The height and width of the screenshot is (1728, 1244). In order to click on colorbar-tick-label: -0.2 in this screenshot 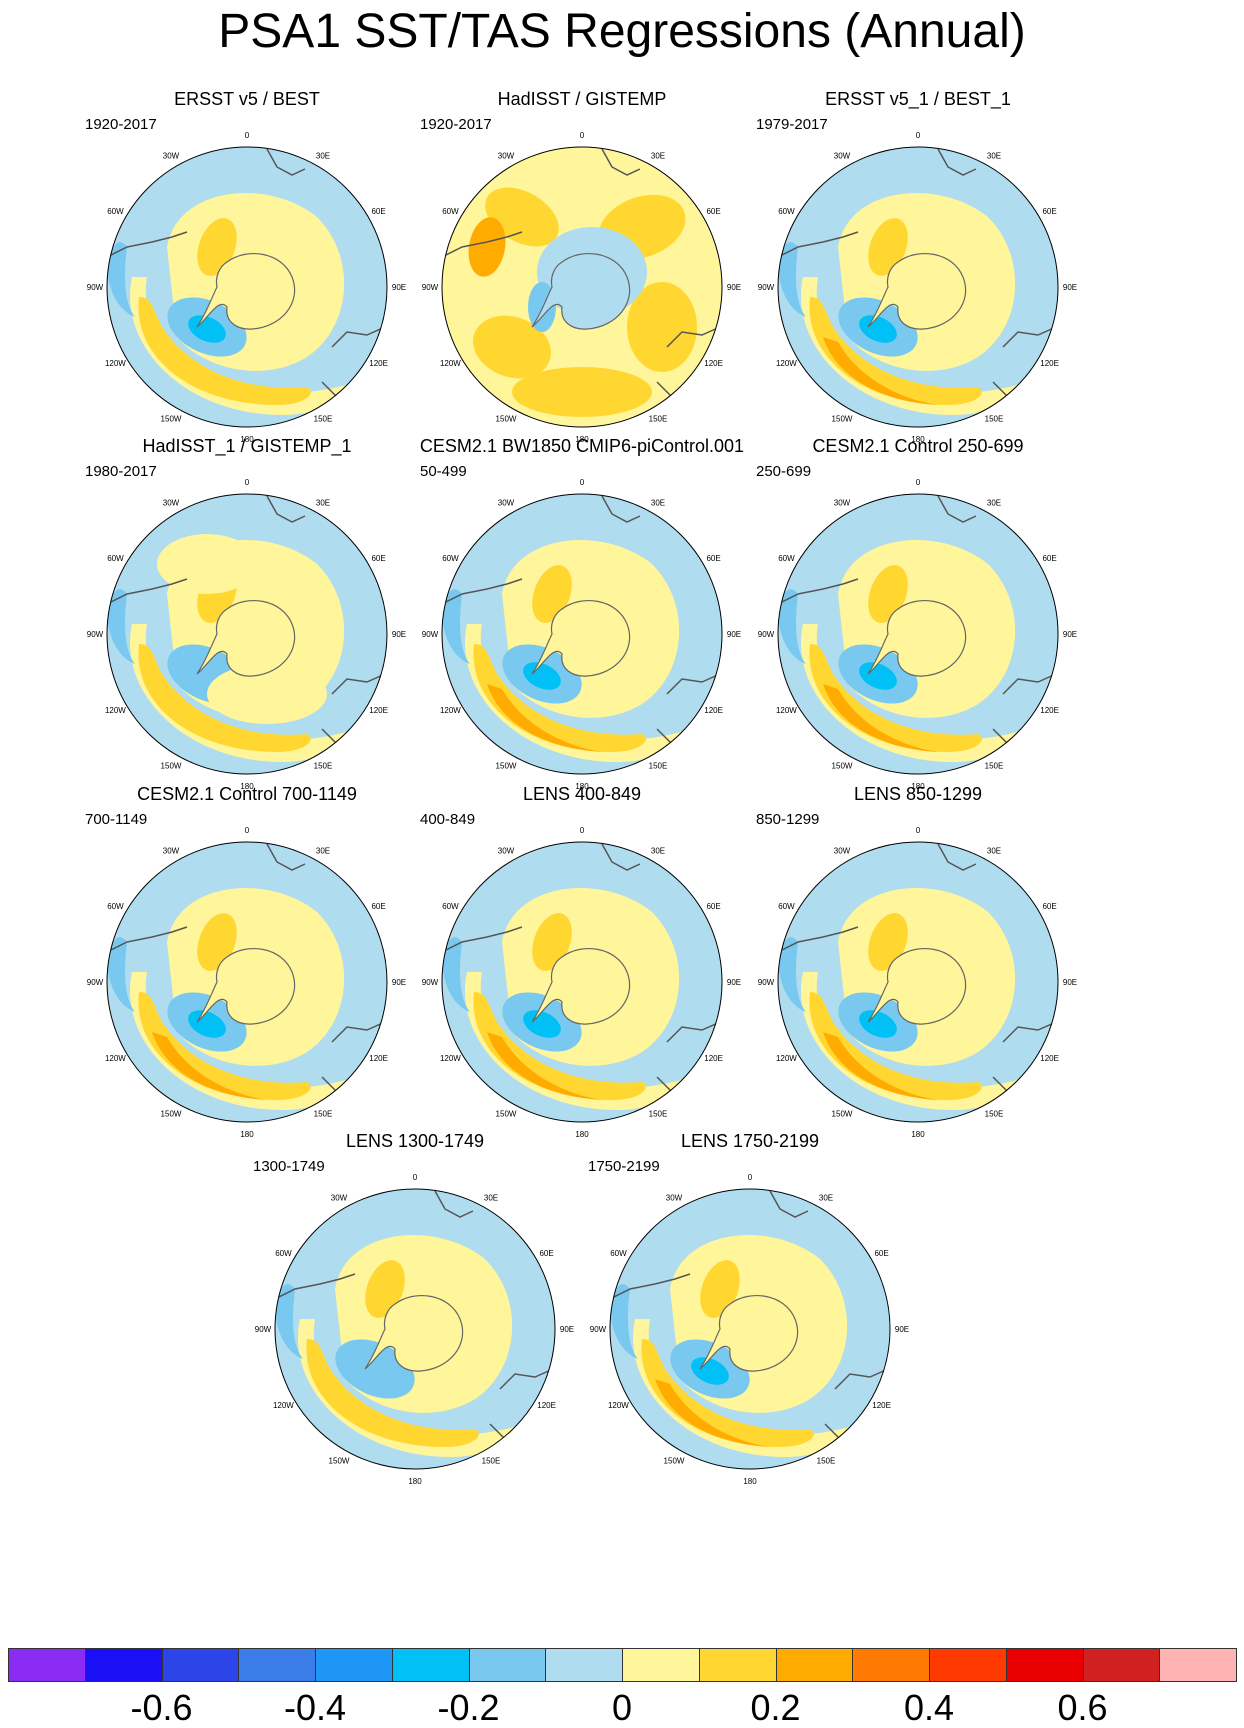, I will do `click(468, 1707)`.